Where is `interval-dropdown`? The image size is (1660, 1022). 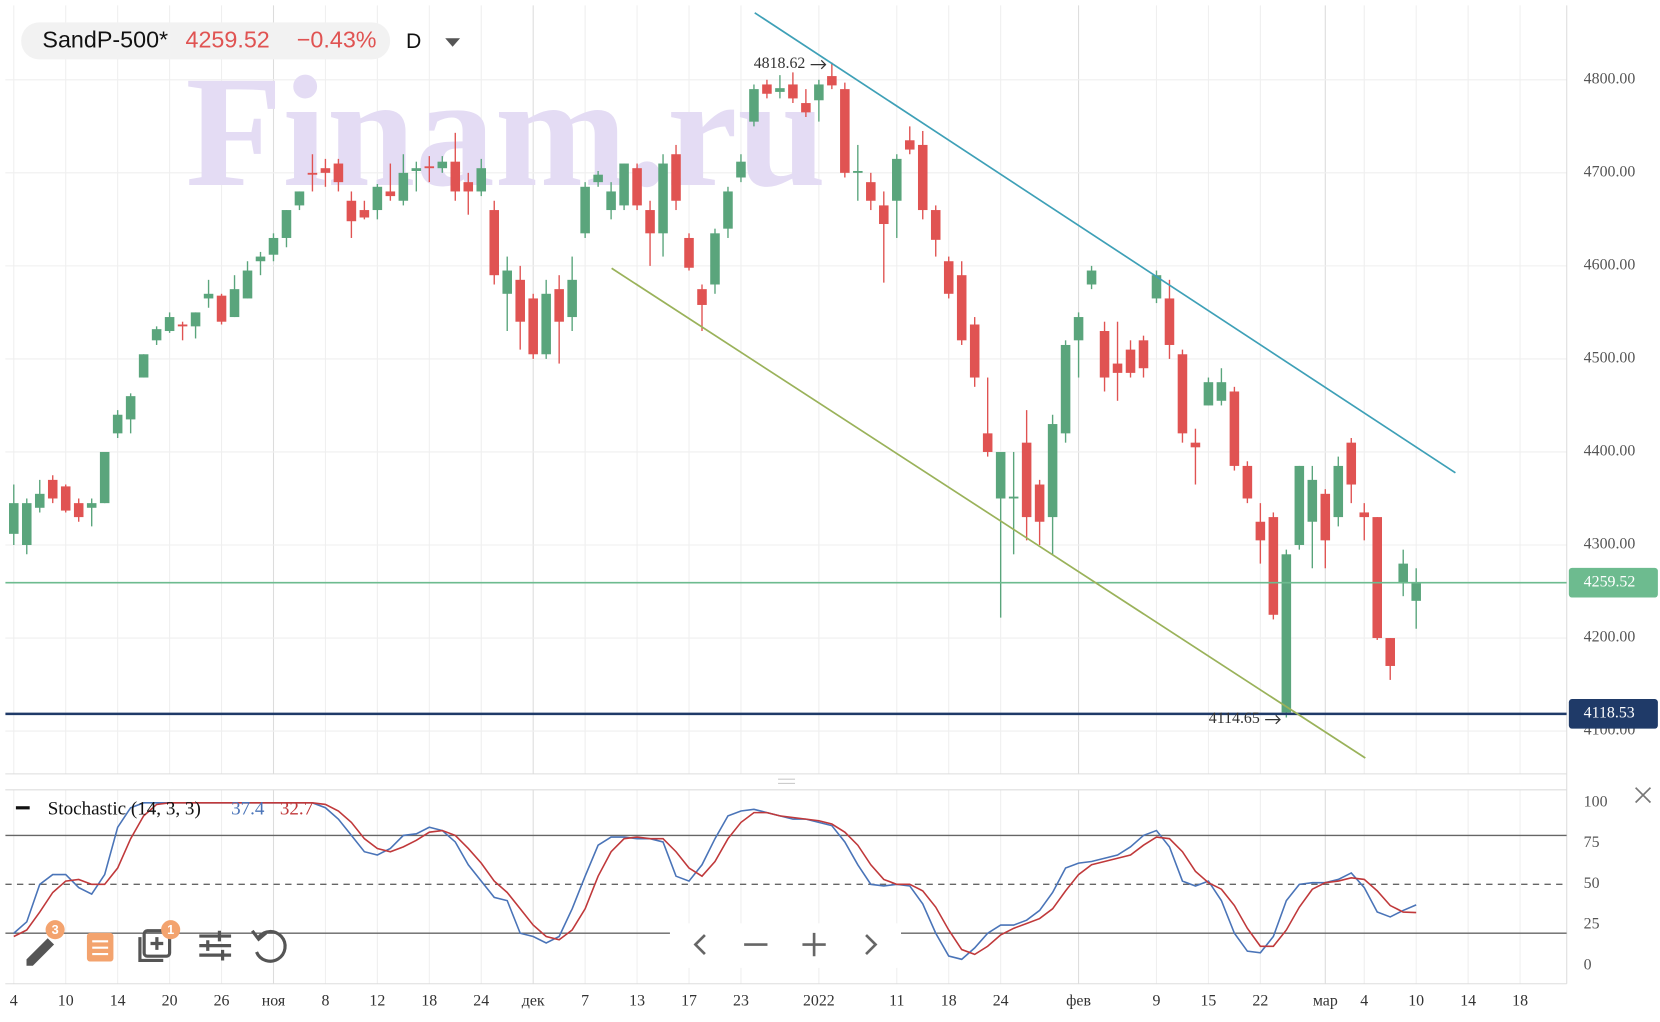 interval-dropdown is located at coordinates (453, 42).